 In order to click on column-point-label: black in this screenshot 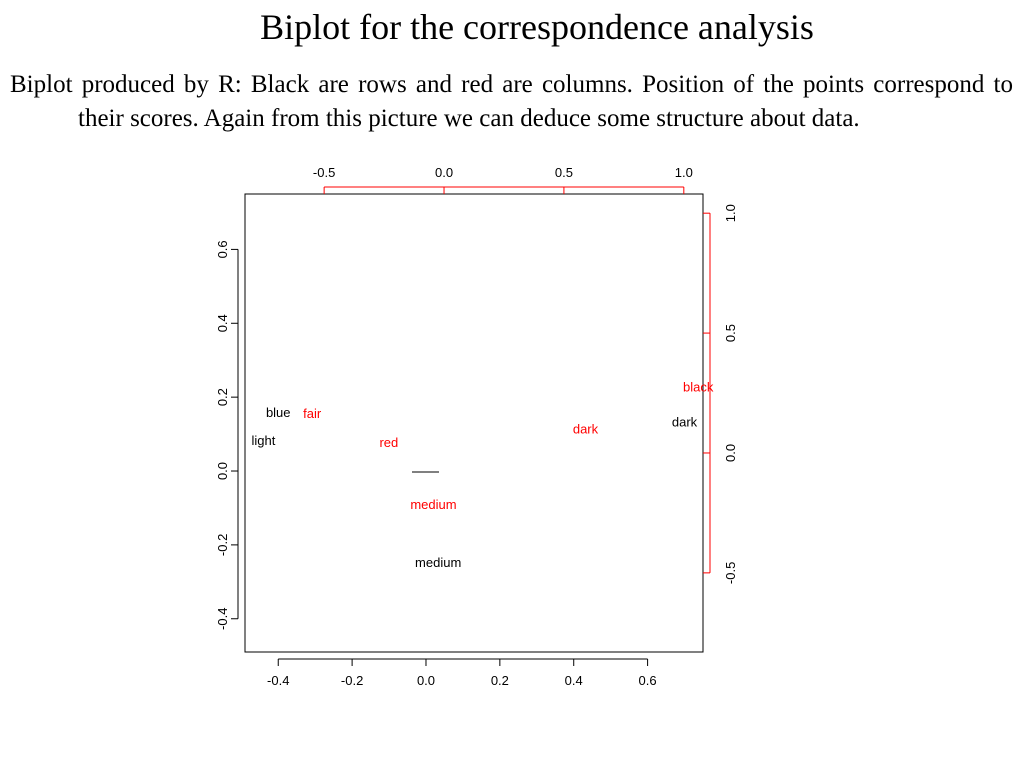, I will do `click(698, 387)`.